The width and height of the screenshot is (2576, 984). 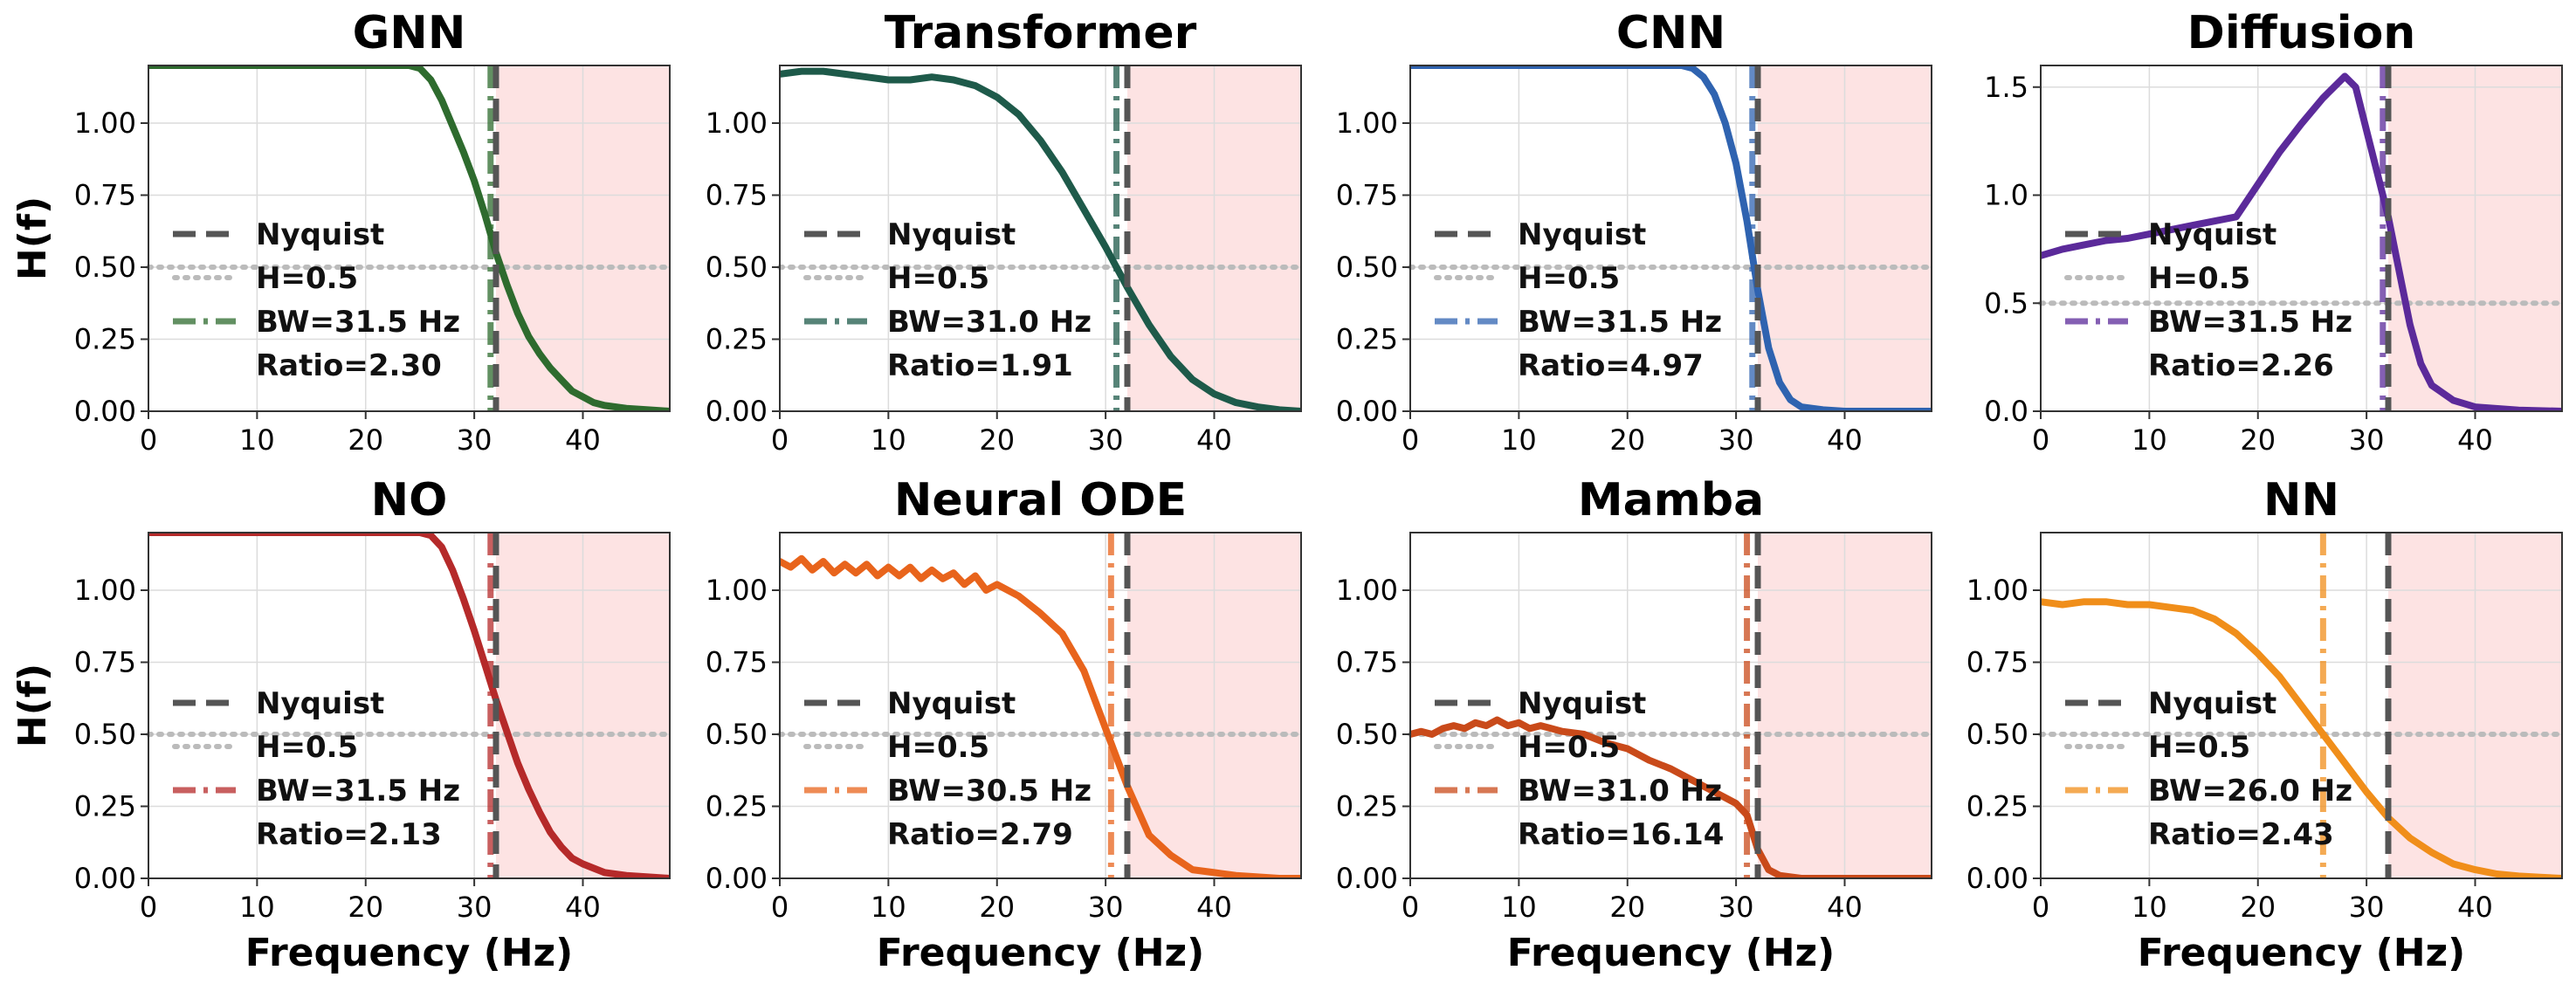 I want to click on legend-ratio-label: Ratio=4.97, so click(x=1611, y=365).